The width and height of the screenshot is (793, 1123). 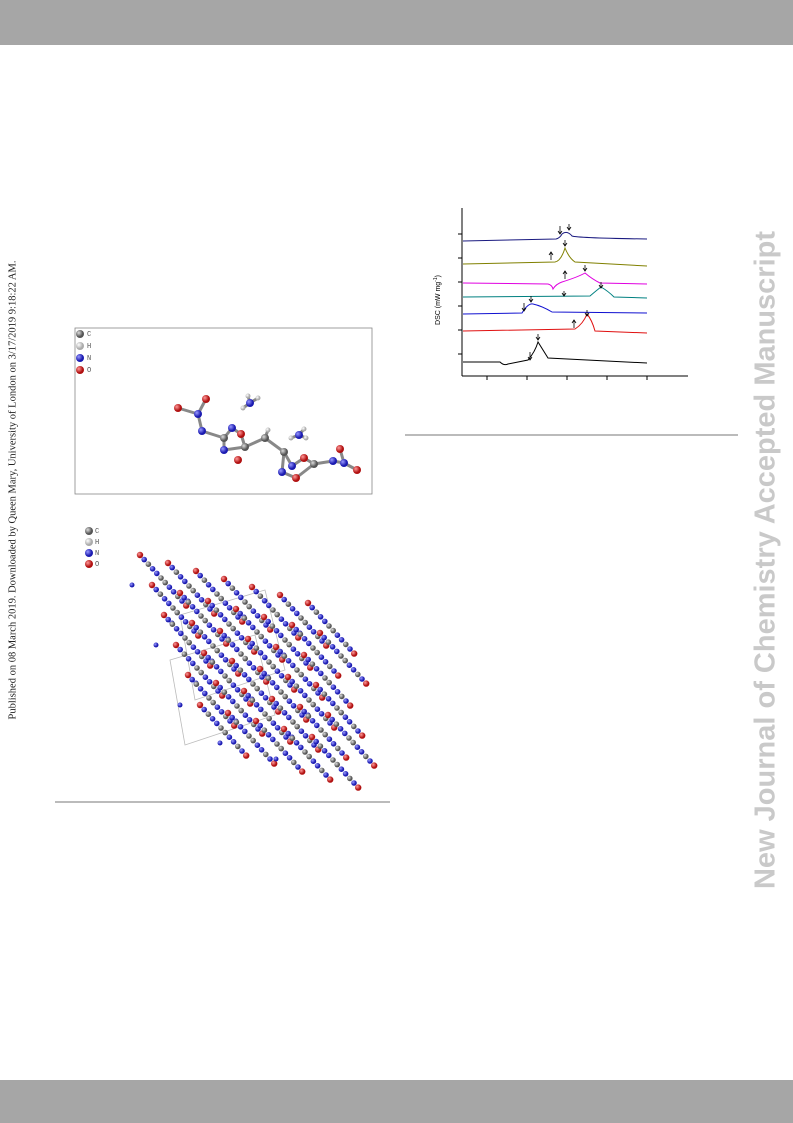 I want to click on header-bar, so click(x=396, y=22).